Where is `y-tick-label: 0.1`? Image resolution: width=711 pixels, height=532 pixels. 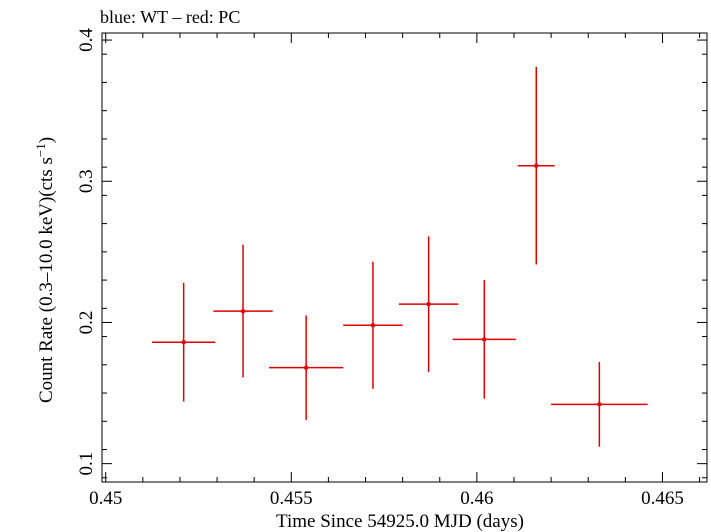
y-tick-label: 0.1 is located at coordinates (86, 464).